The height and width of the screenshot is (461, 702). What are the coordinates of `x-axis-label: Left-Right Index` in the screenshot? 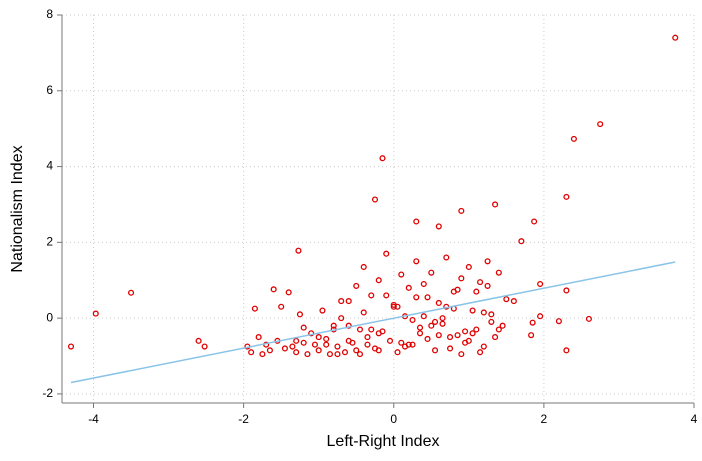 It's located at (383, 441).